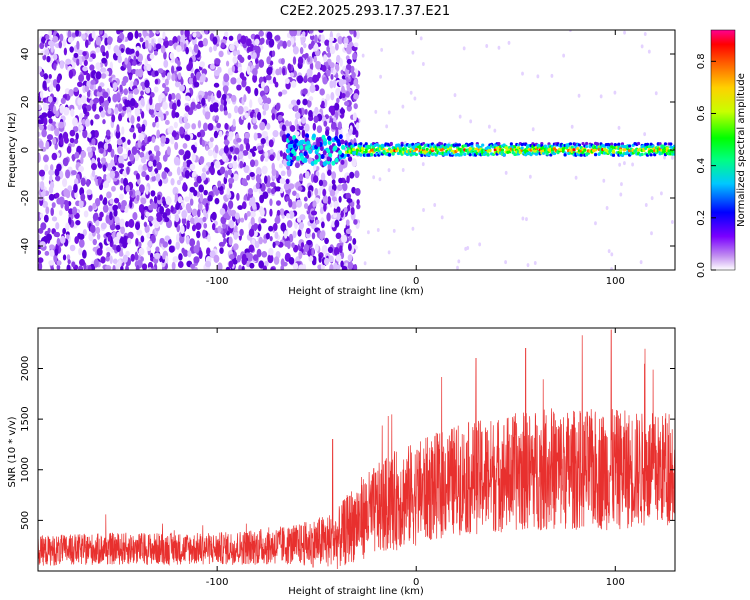 Image resolution: width=750 pixels, height=600 pixels. I want to click on spectrogram-ylabel: Frequency (Hz), so click(12, 150).